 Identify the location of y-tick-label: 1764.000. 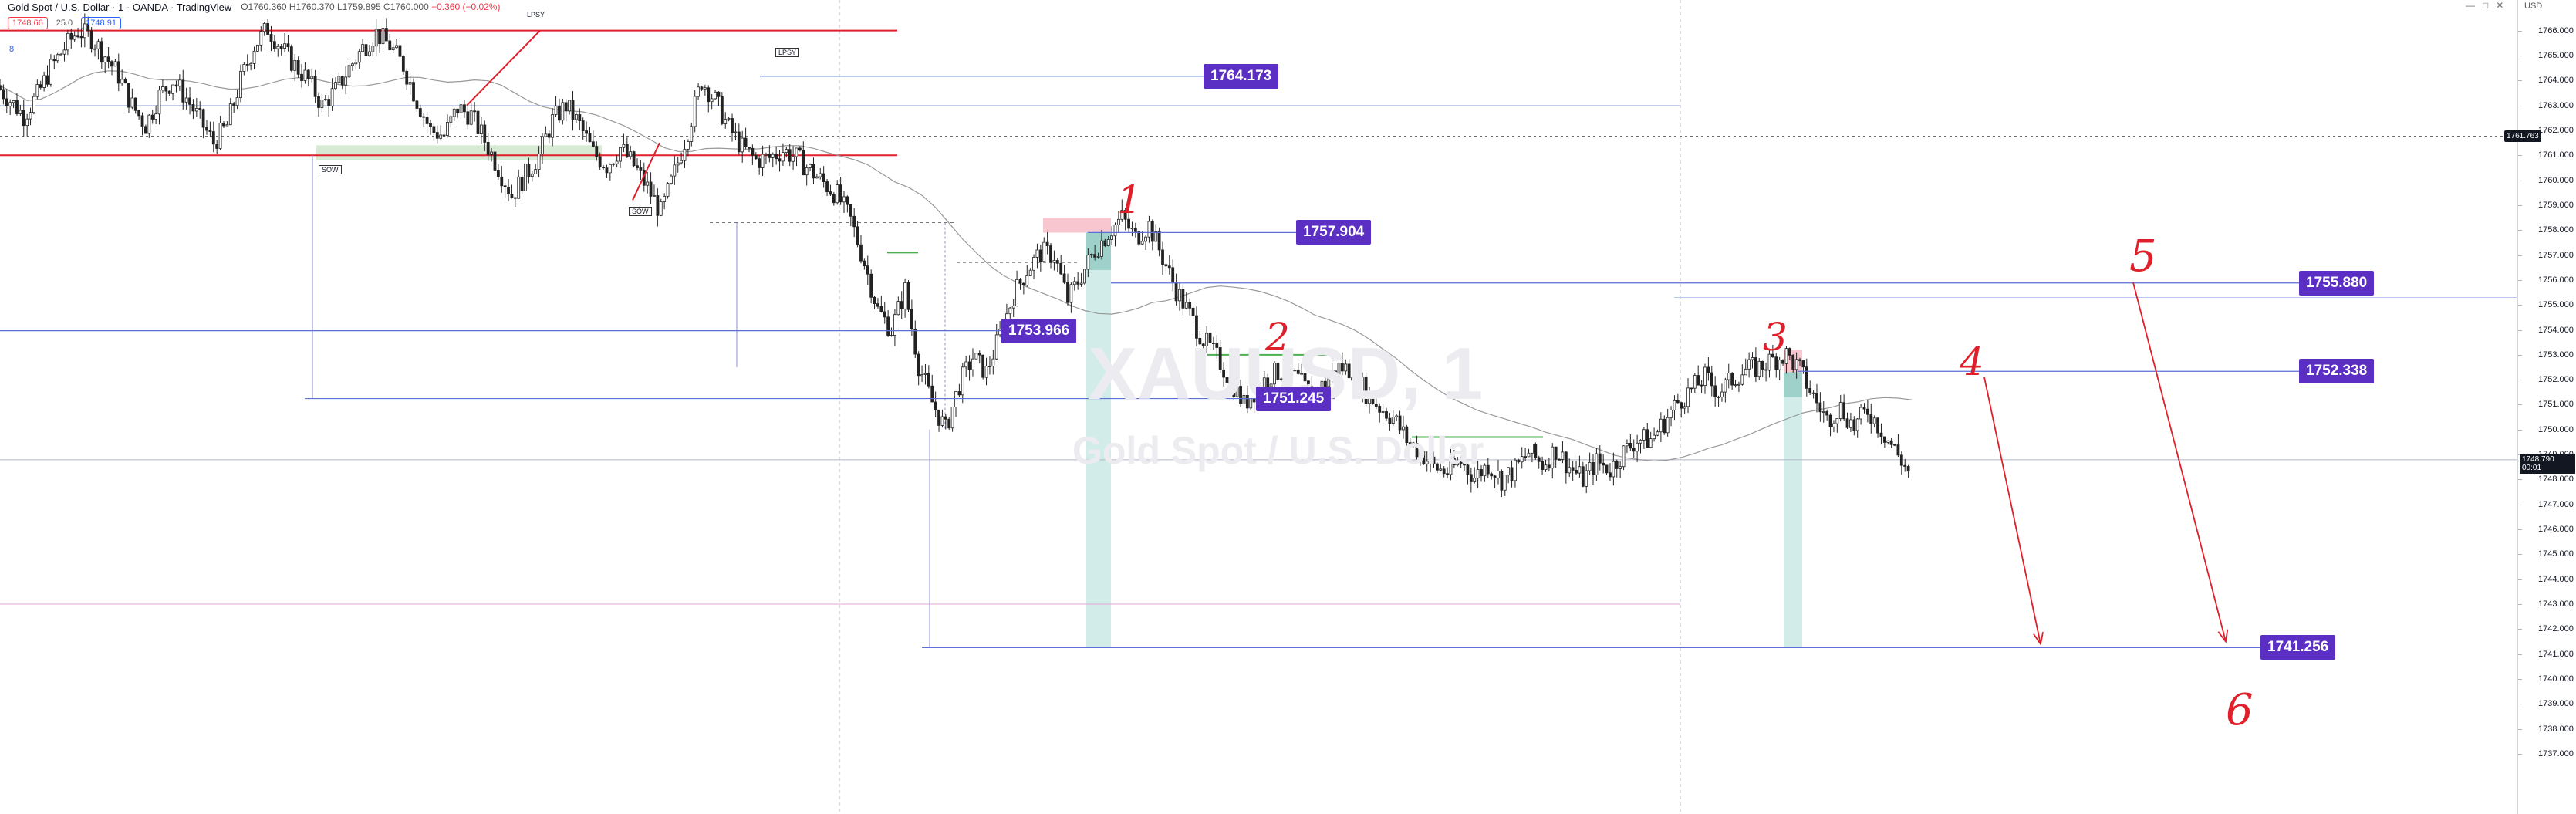
(2556, 81).